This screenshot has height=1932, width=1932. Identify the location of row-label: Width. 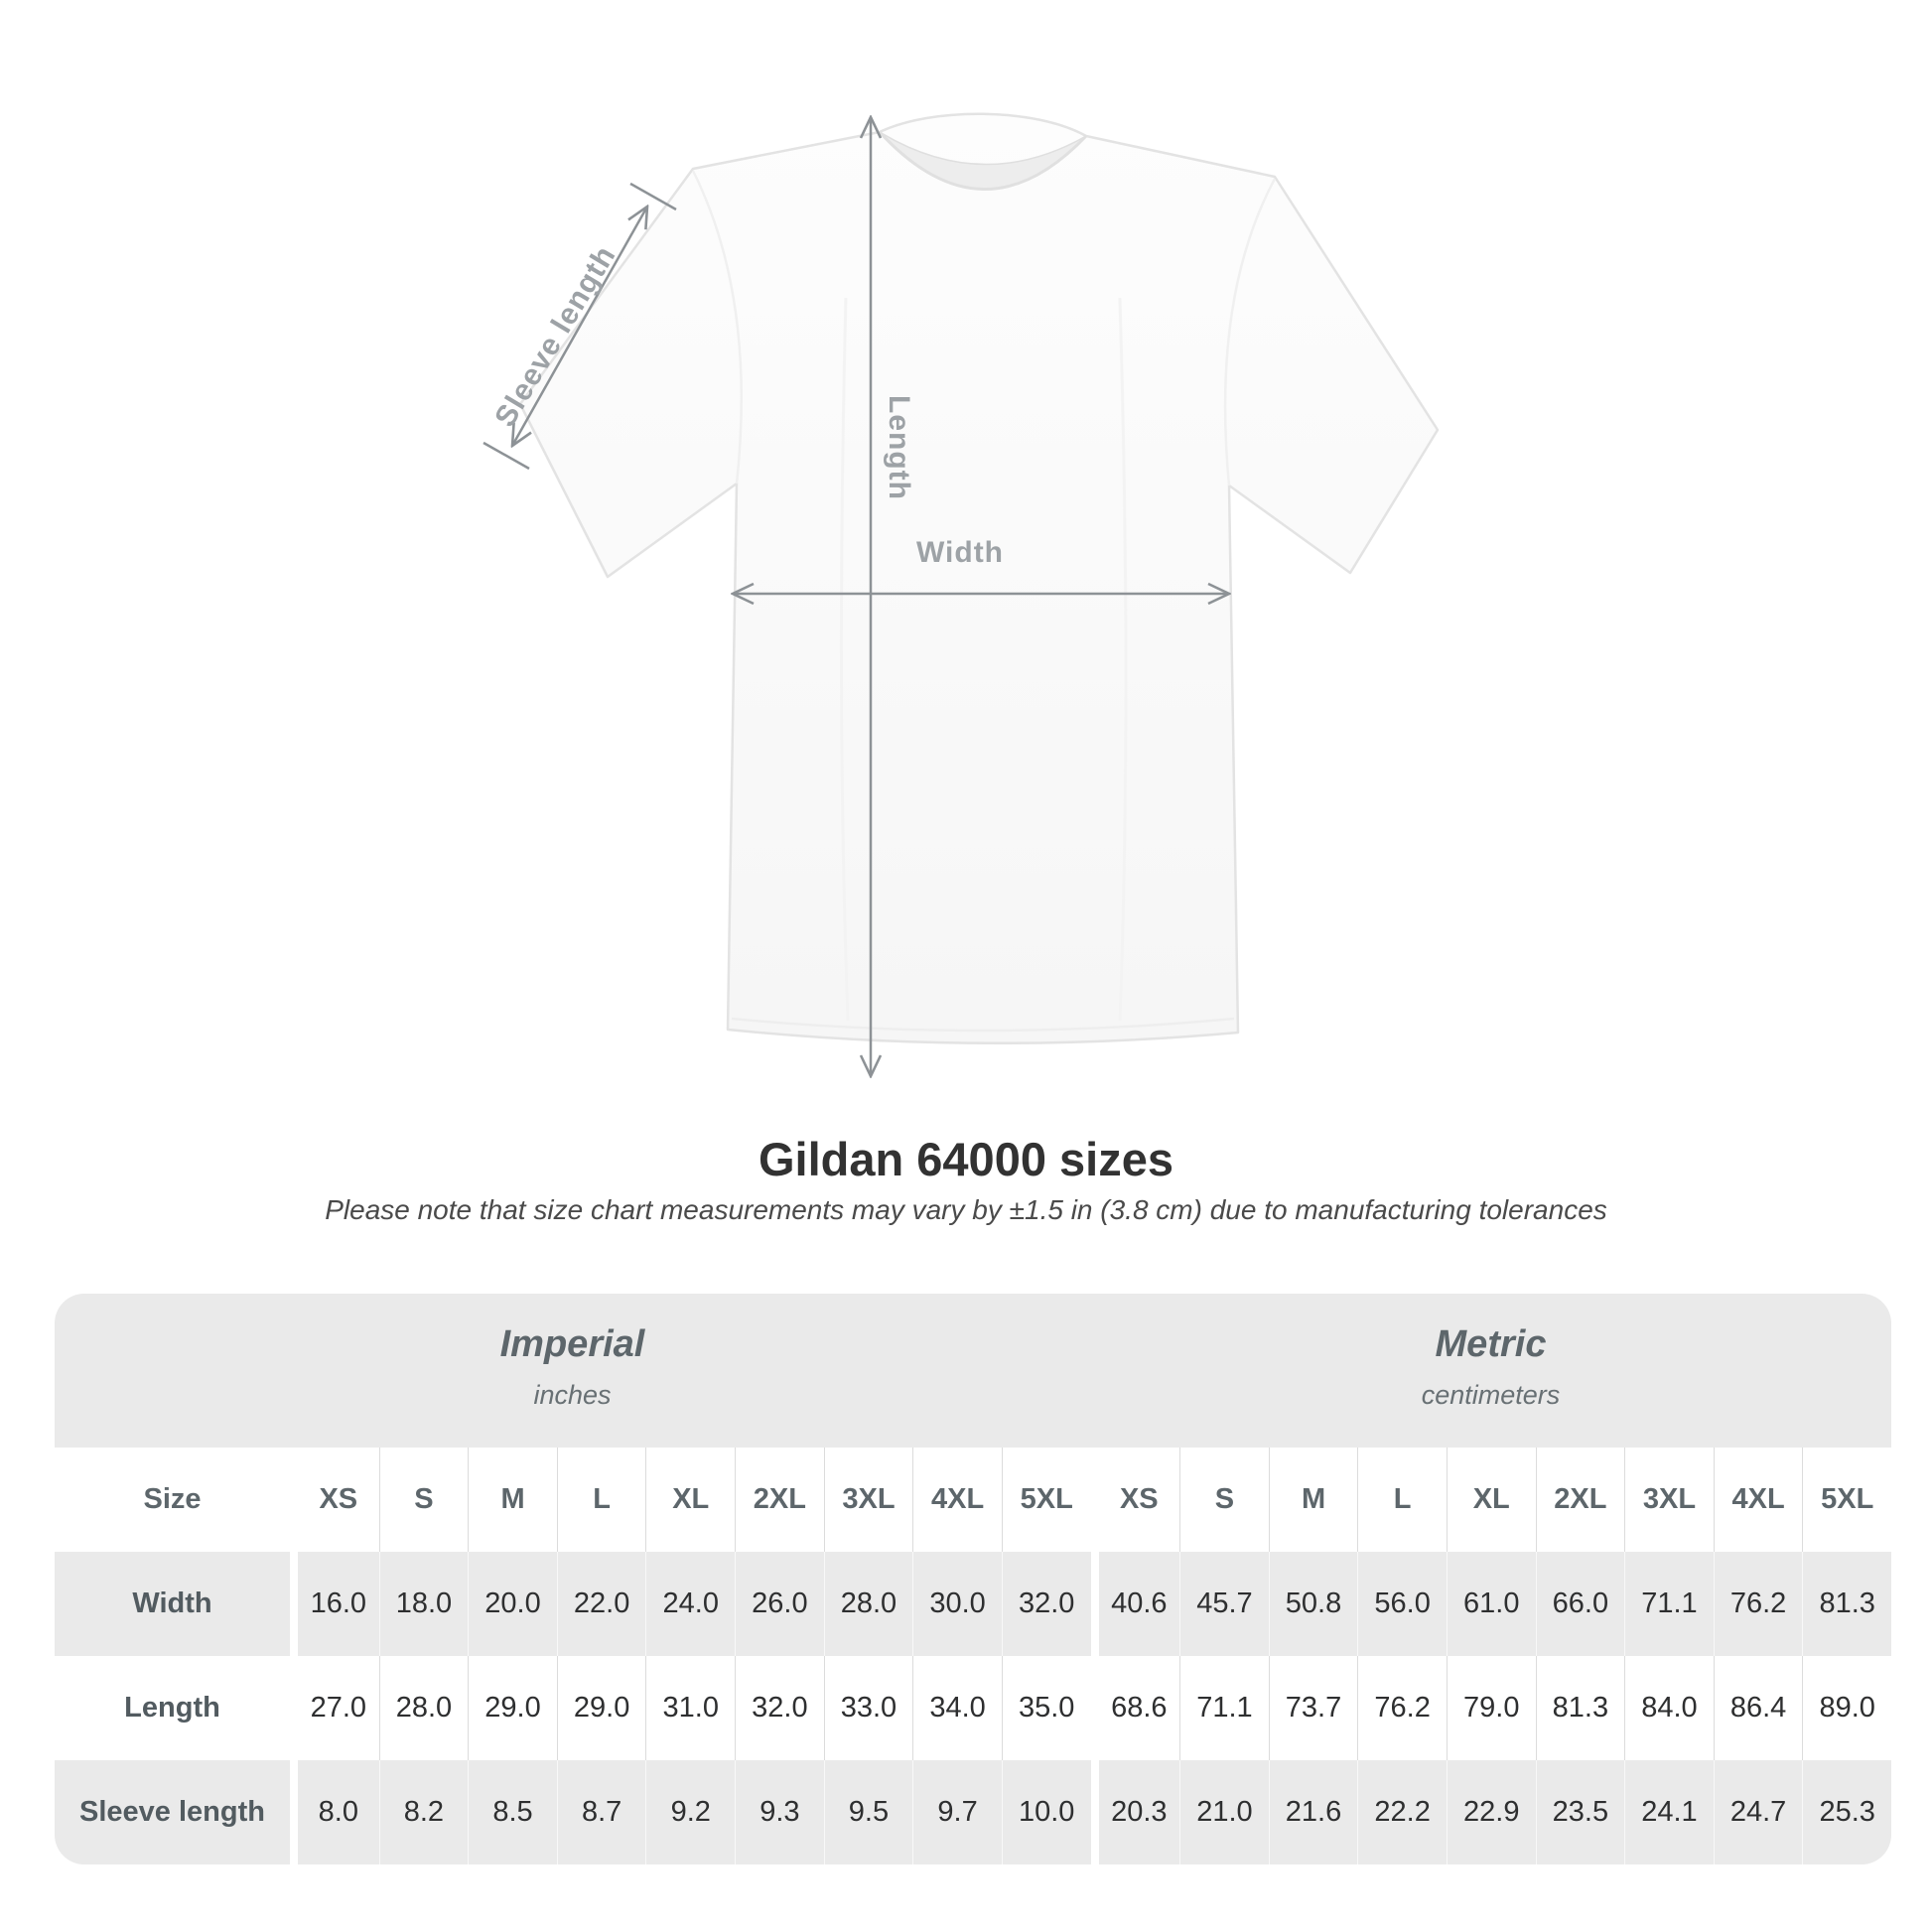
(172, 1603).